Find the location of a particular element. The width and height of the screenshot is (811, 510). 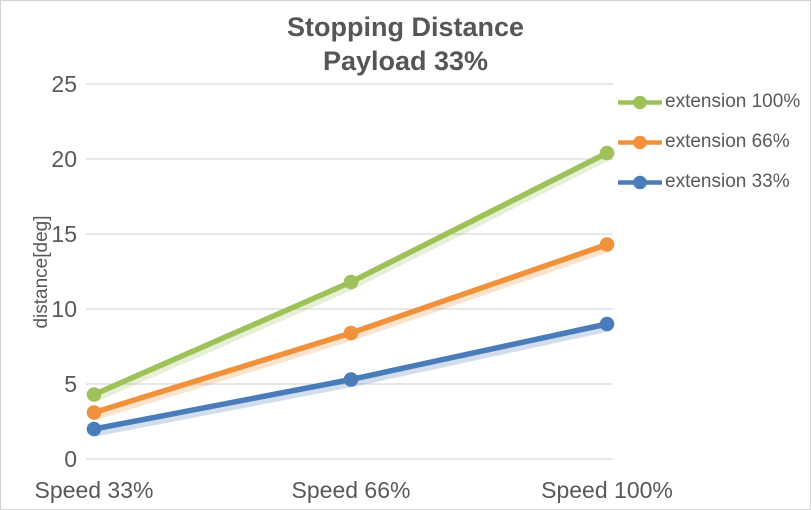

legend-label: extension 100% is located at coordinates (733, 101).